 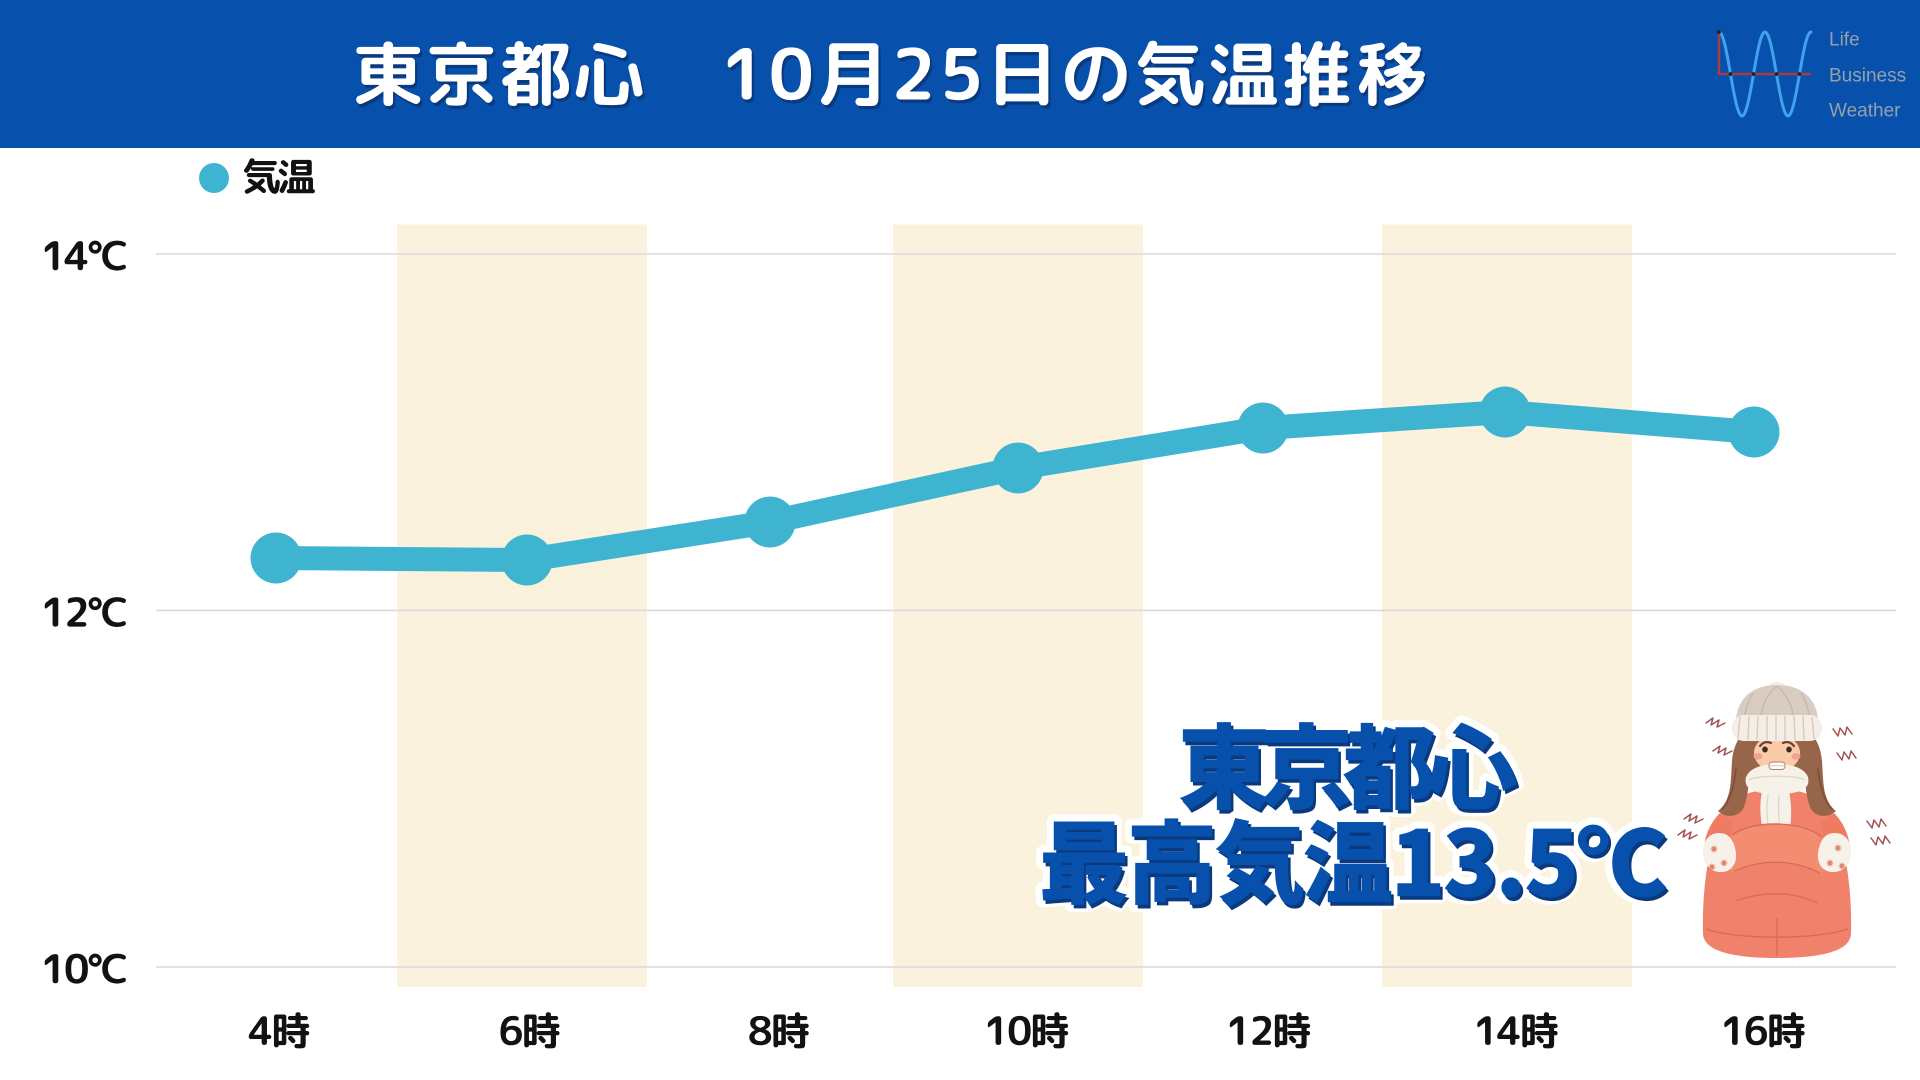 What do you see at coordinates (1867, 76) in the screenshot?
I see `svg-text: Business` at bounding box center [1867, 76].